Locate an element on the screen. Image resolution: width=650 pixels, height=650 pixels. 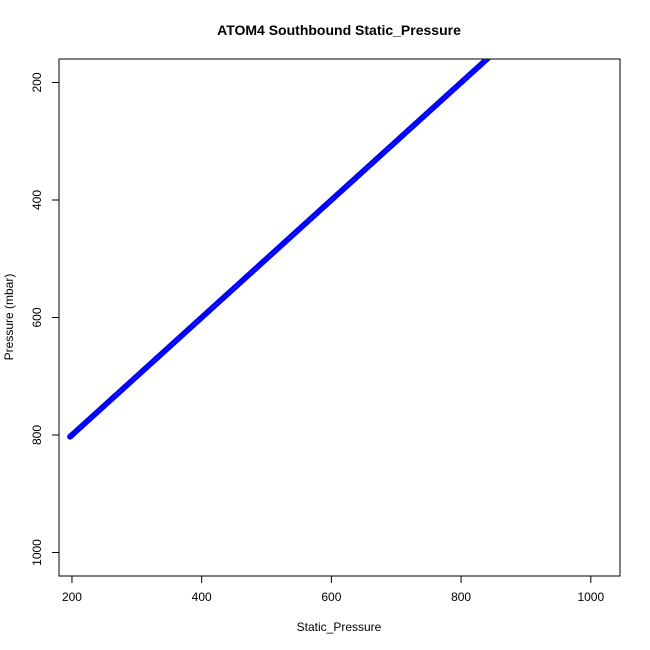
y-tick-label: 400 is located at coordinates (37, 200).